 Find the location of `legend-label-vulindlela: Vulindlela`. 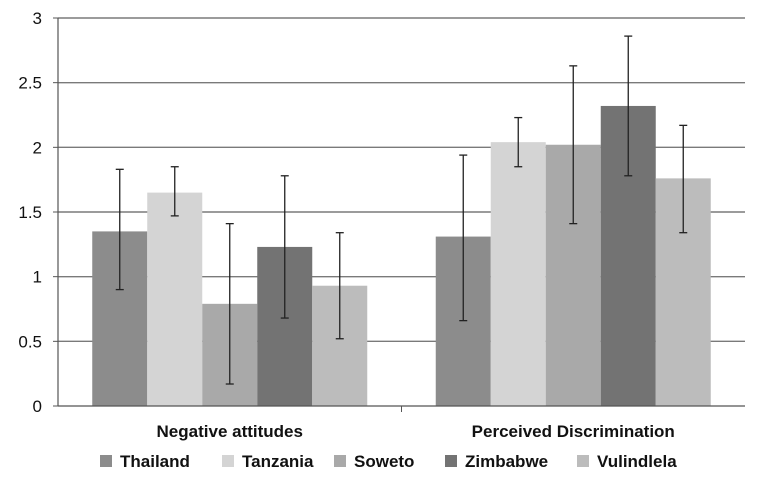

legend-label-vulindlela: Vulindlela is located at coordinates (637, 461).